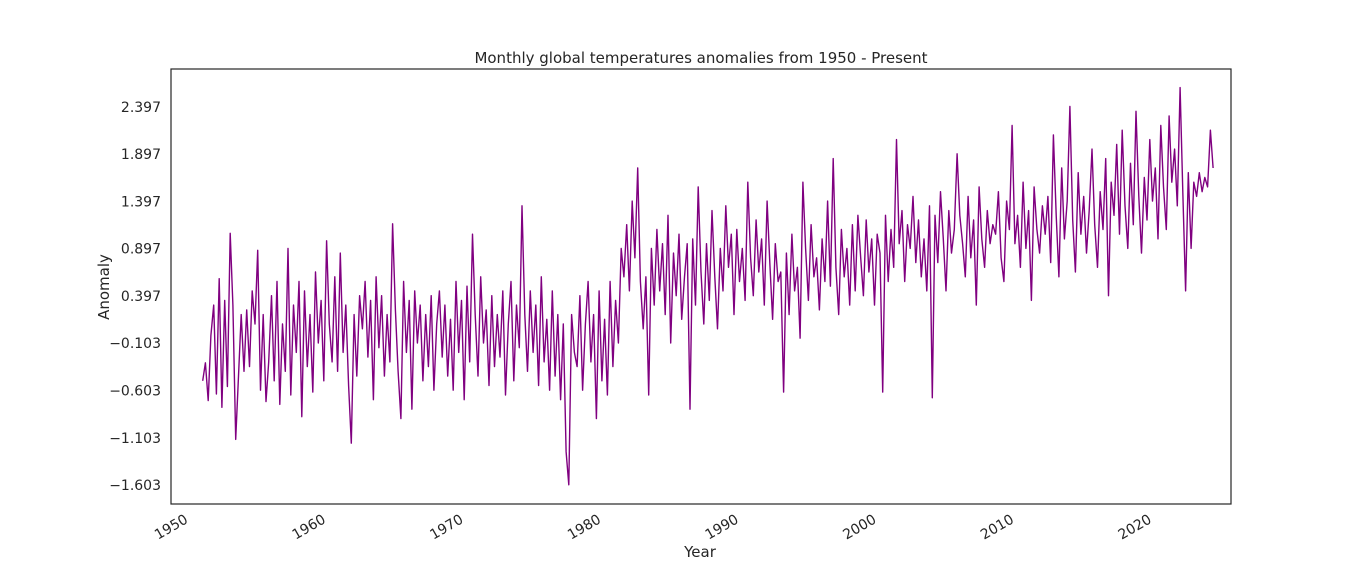 Image resolution: width=1368 pixels, height=576 pixels. What do you see at coordinates (171, 528) in the screenshot?
I see `x-tick-label: 1950` at bounding box center [171, 528].